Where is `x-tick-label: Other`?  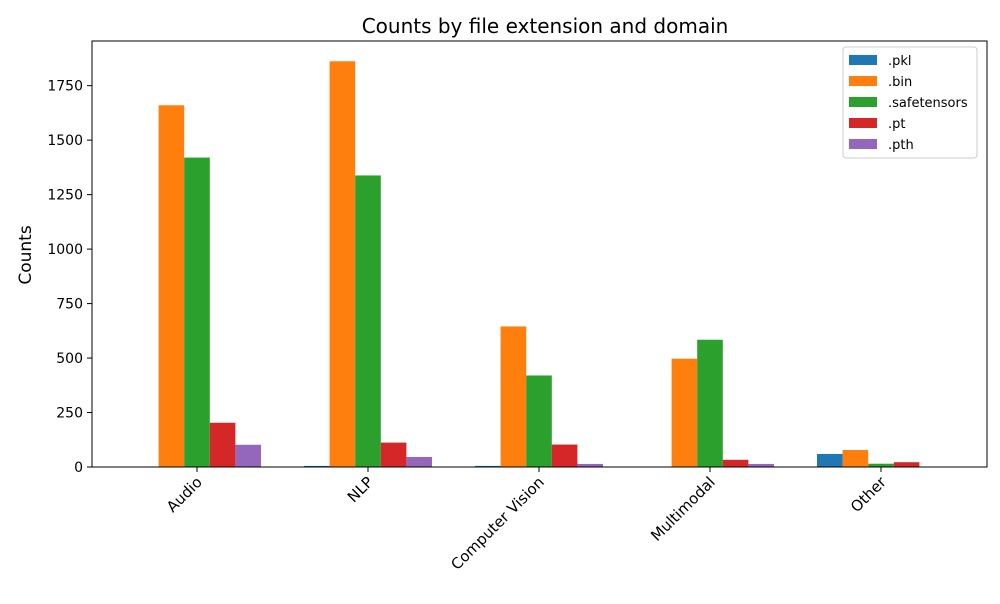 x-tick-label: Other is located at coordinates (868, 494).